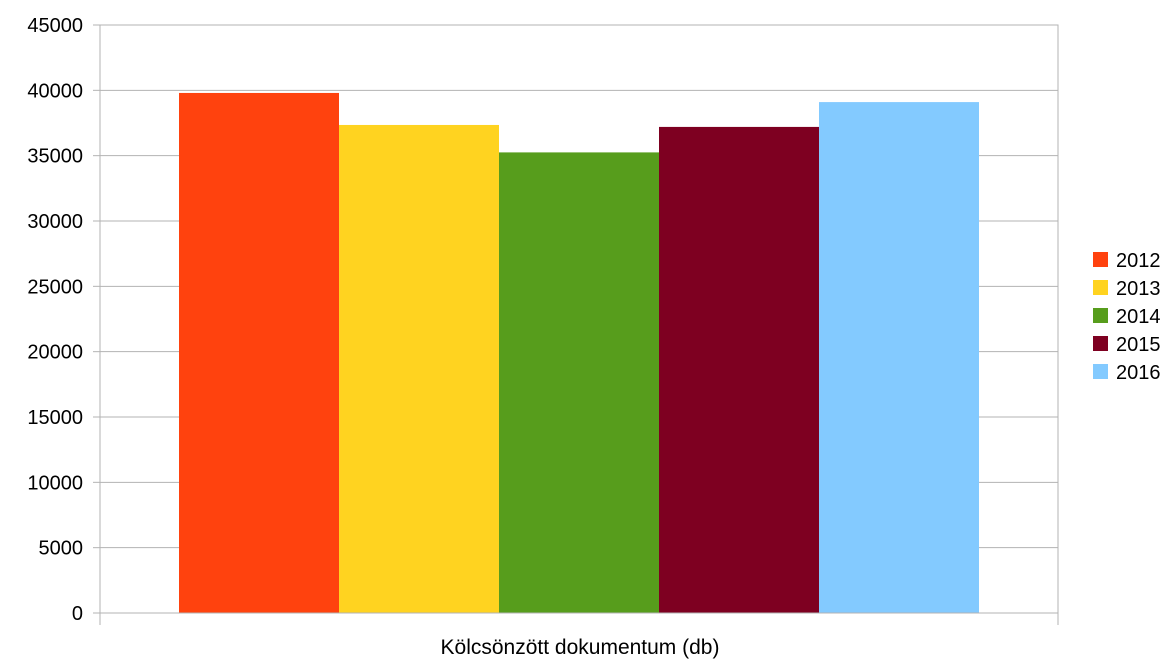 The image size is (1174, 660). Describe the element at coordinates (55, 483) in the screenshot. I see `y-tick-label: 10000` at that location.